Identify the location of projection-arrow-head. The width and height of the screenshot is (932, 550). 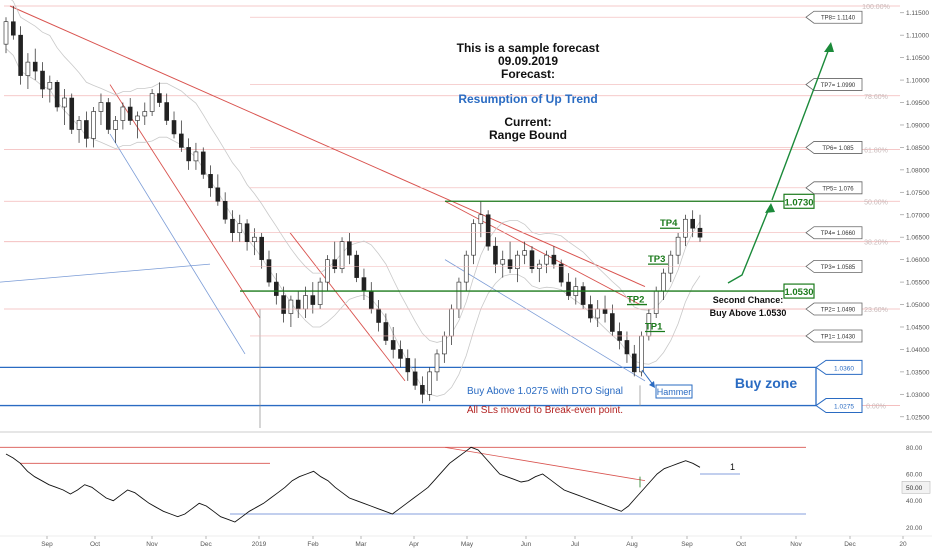
(829, 47).